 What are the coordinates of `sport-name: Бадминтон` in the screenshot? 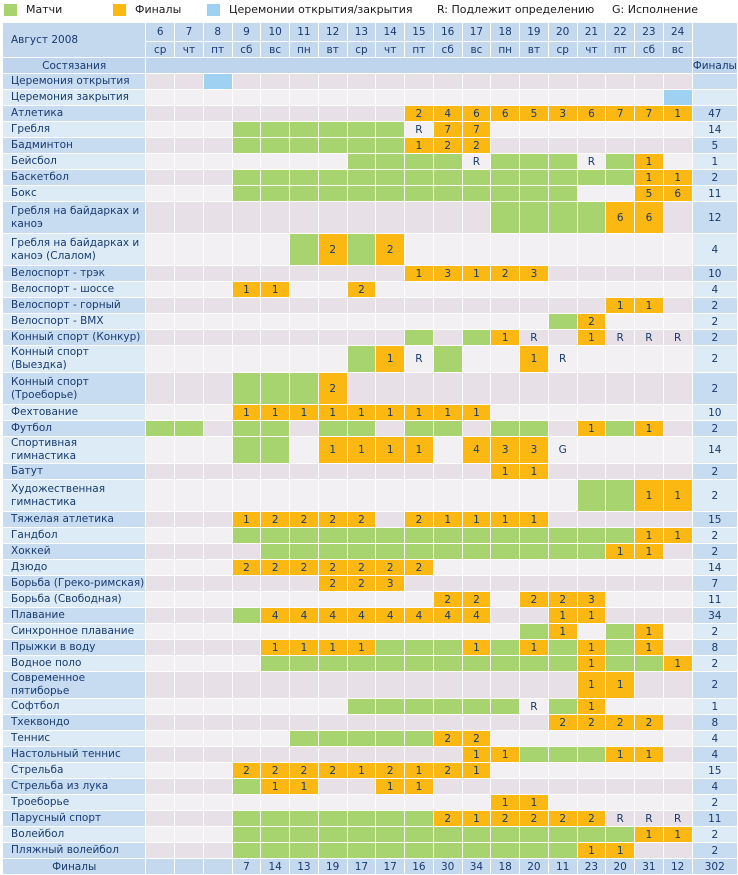 It's located at (74, 145).